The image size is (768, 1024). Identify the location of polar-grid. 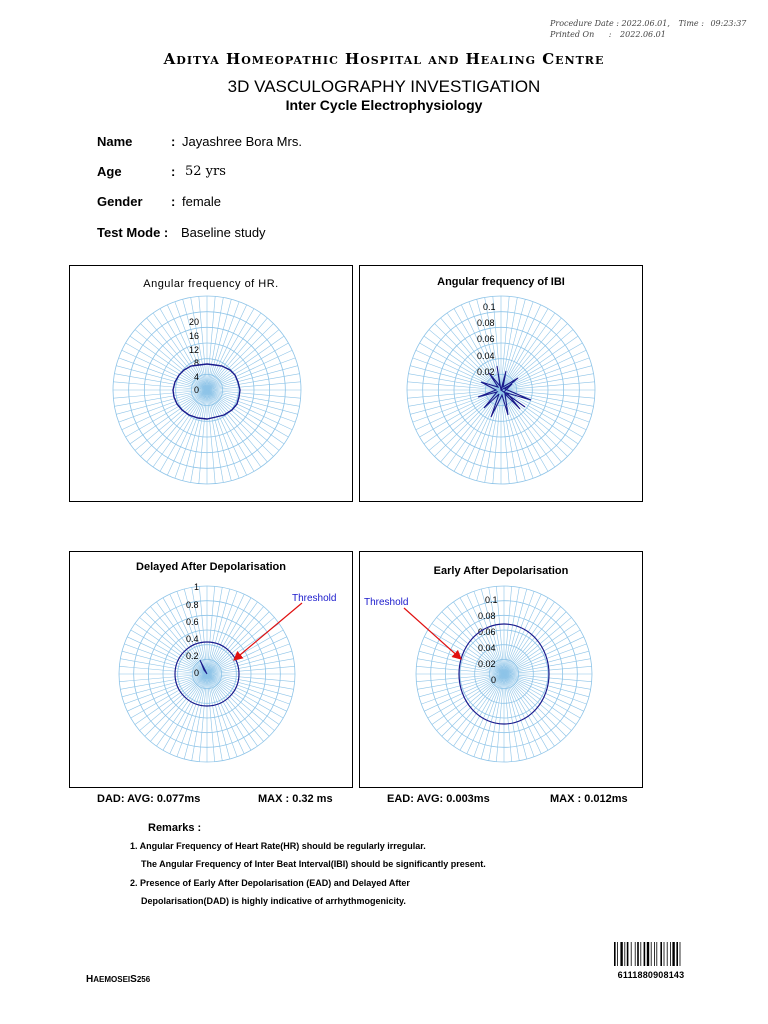
(207, 390).